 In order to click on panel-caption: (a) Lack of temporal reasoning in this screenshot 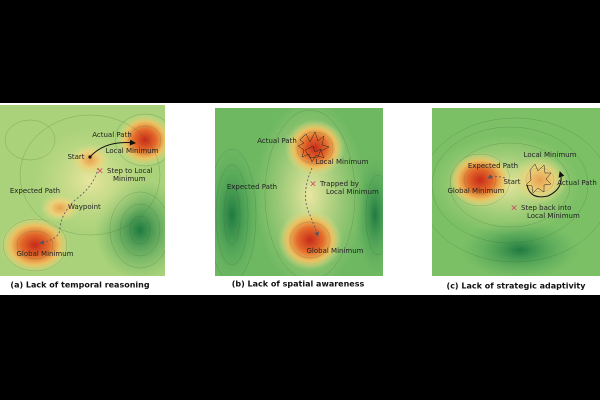, I will do `click(79, 285)`.